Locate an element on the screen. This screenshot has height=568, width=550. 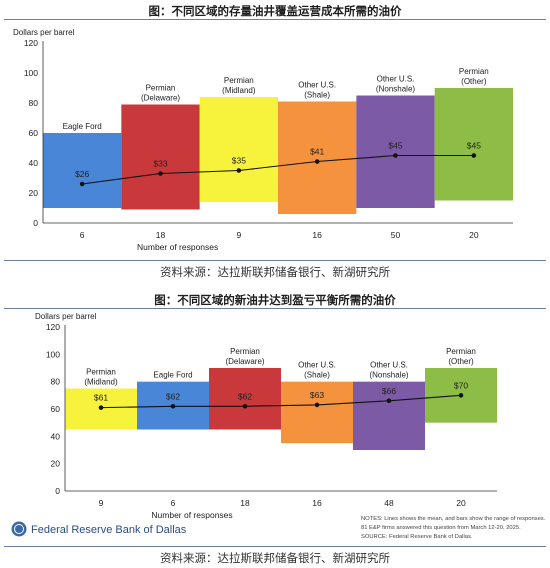
mean-data-label: $26 is located at coordinates (82, 174).